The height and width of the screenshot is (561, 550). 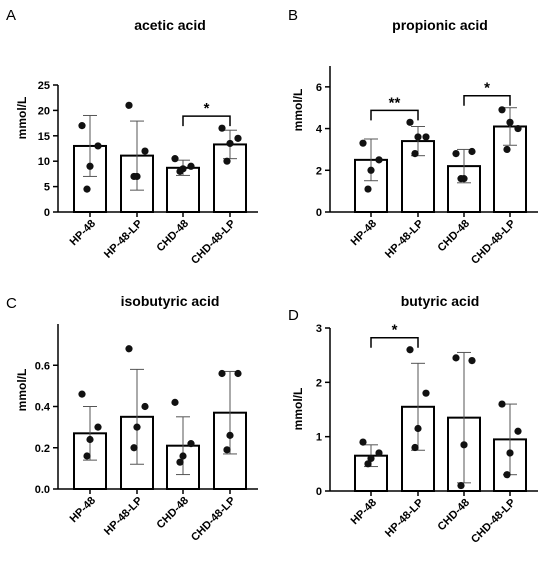 I want to click on panel-b-ytick-label: 0, so click(x=319, y=213).